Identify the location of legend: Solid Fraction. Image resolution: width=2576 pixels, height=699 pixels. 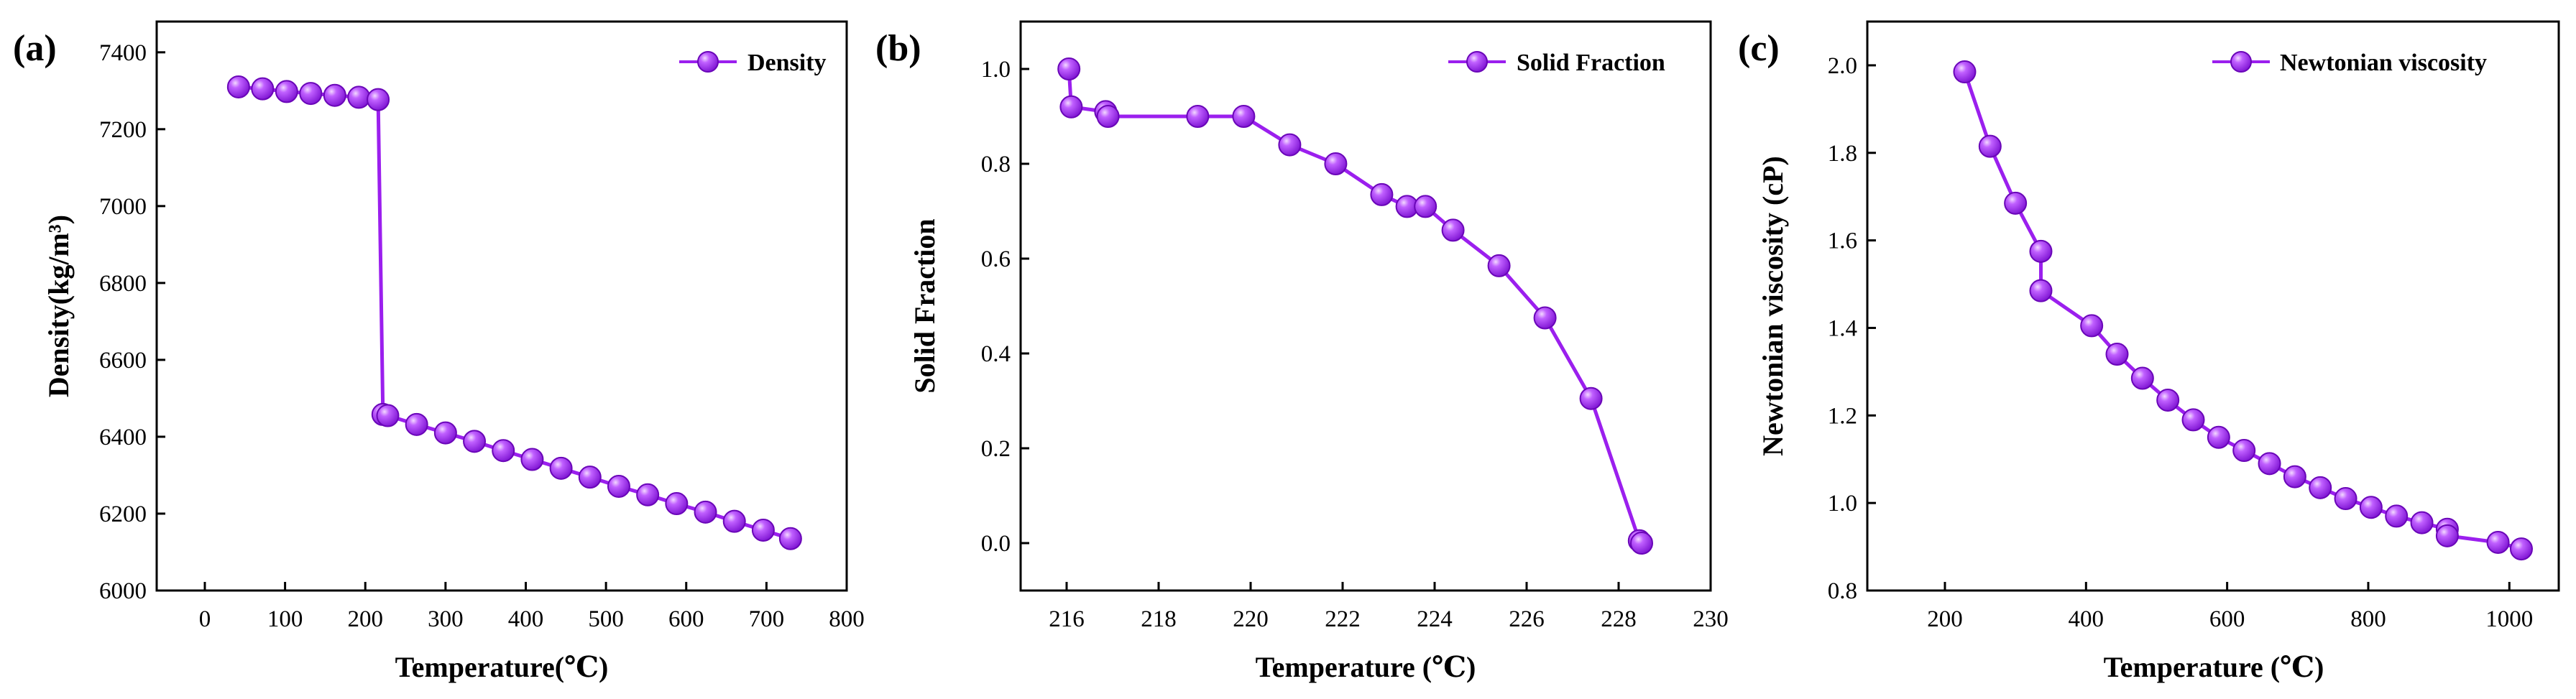
(1556, 63).